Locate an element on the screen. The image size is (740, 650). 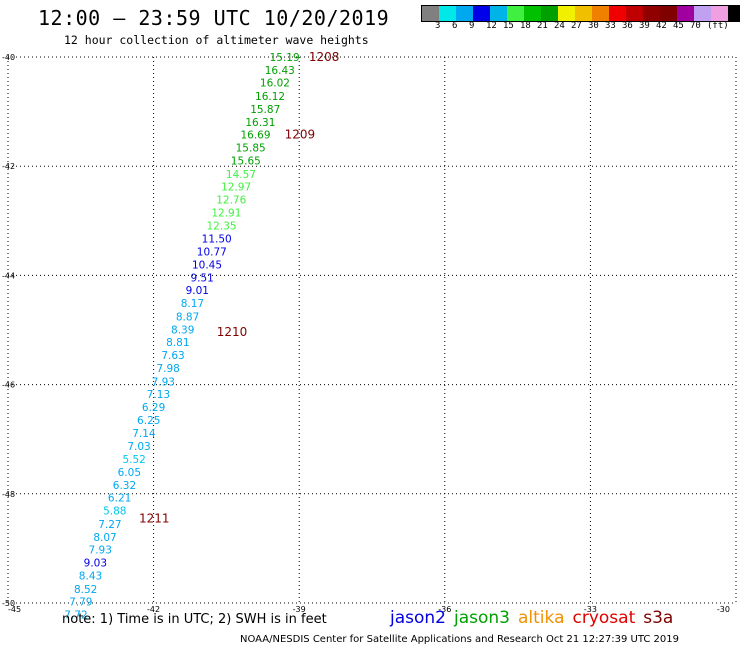
x-tick-label: -30 is located at coordinates (723, 609).